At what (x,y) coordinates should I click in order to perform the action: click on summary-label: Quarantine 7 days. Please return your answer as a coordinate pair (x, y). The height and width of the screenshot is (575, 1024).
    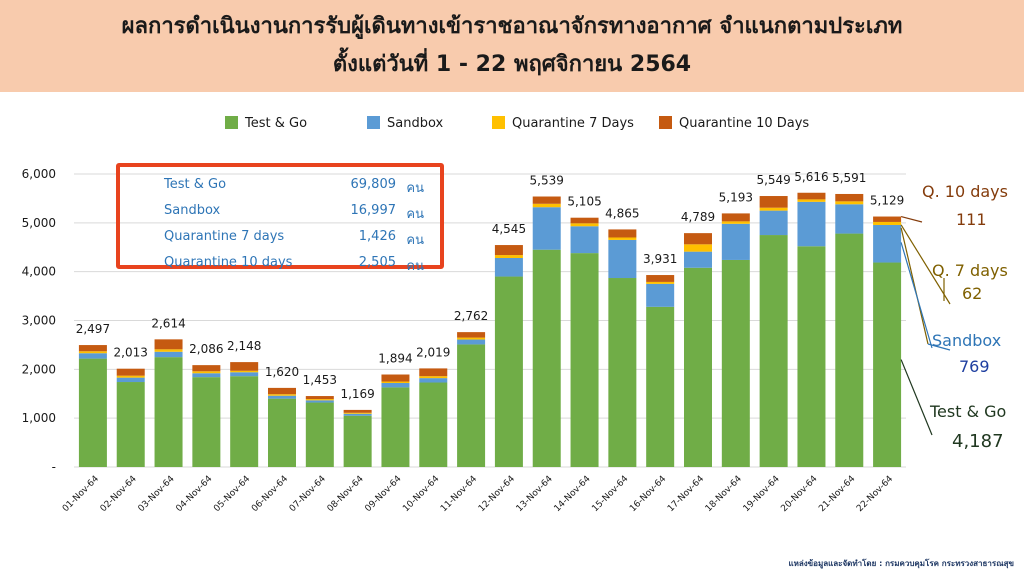
    Looking at the image, I should click on (224, 236).